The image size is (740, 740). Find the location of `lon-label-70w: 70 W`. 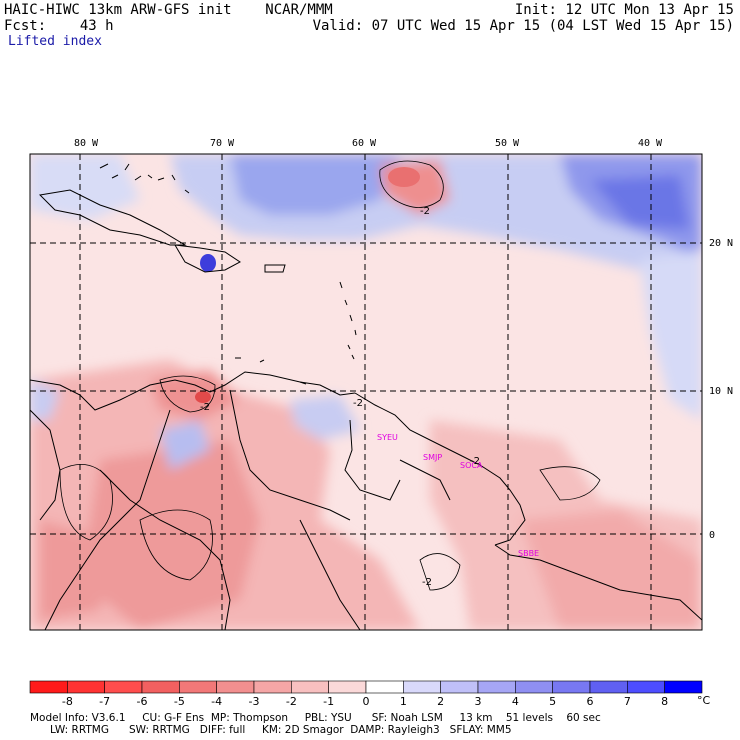

lon-label-70w: 70 W is located at coordinates (222, 143).